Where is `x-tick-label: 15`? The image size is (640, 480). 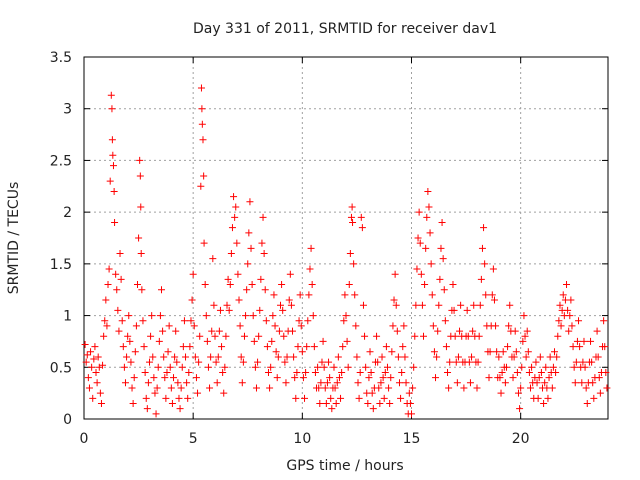
x-tick-label: 15 is located at coordinates (412, 439).